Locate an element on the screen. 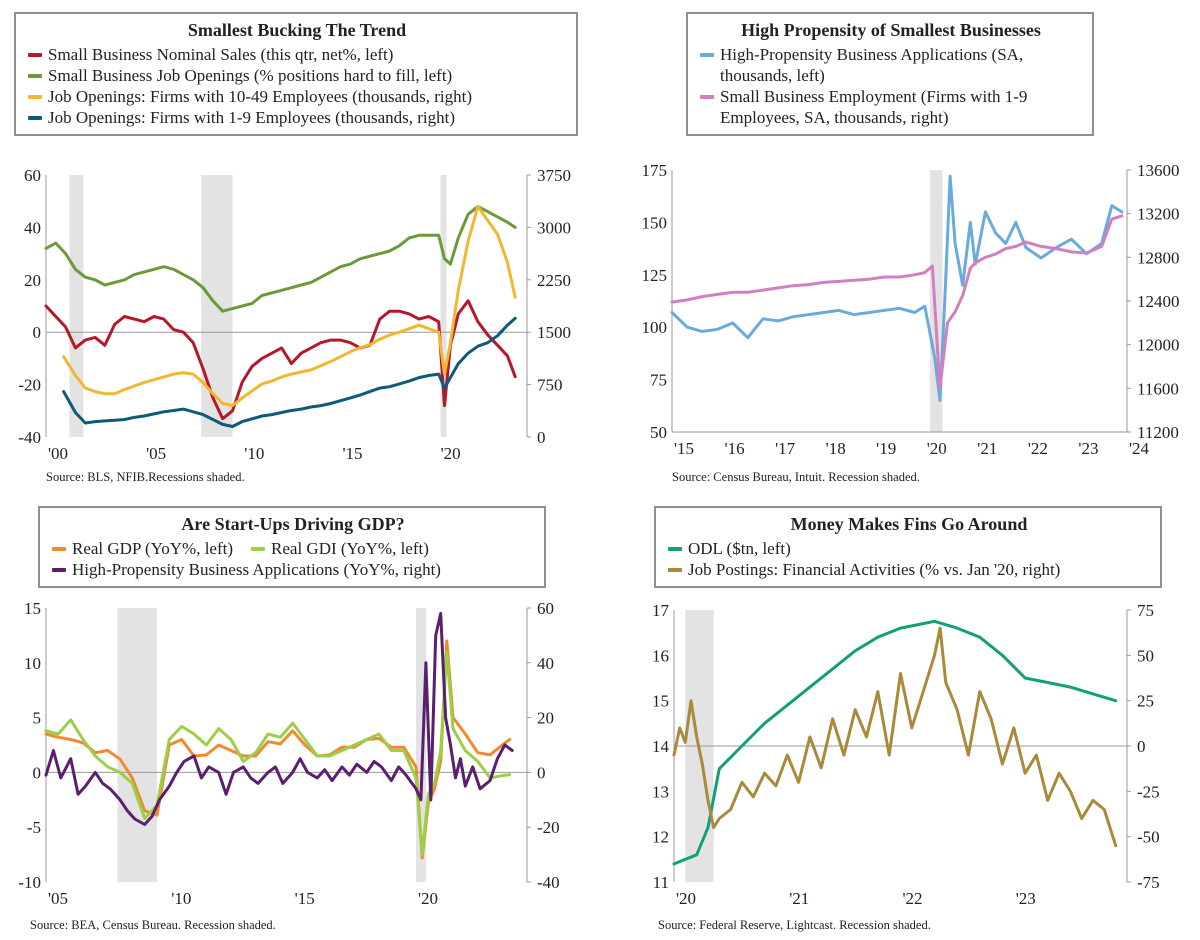  y-tick-right: 2250 is located at coordinates (554, 280).